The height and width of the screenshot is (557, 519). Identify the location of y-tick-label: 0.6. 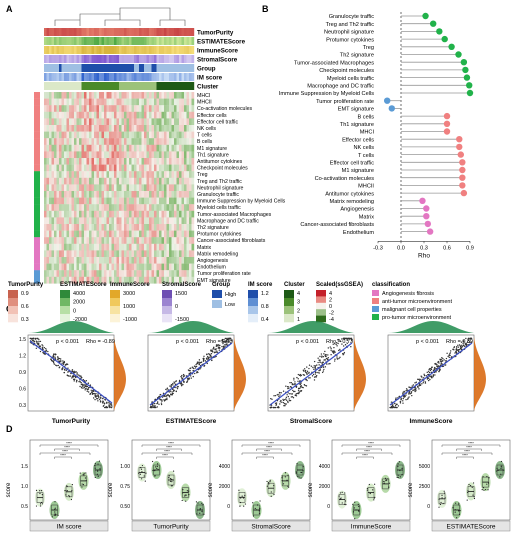
(22, 390).